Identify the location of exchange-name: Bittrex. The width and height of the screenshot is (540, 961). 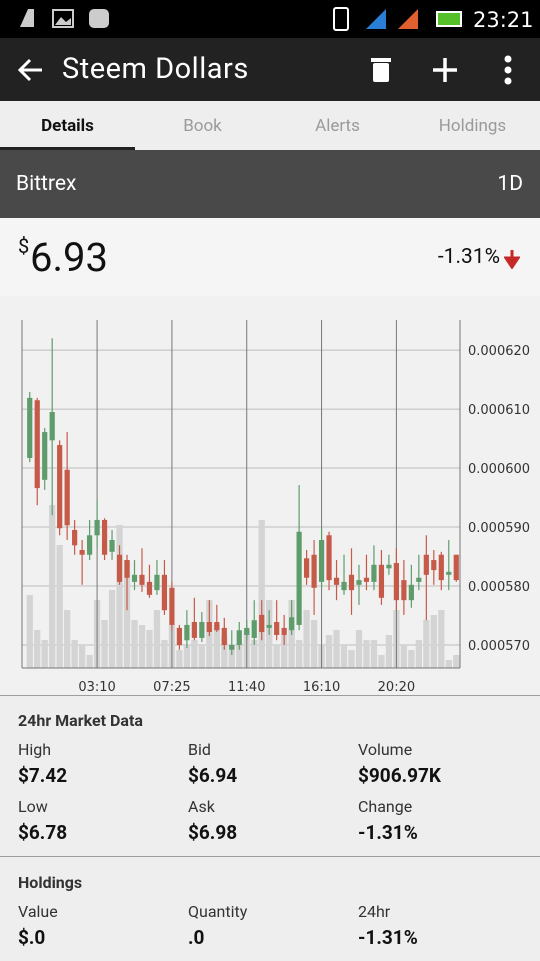
(46, 184).